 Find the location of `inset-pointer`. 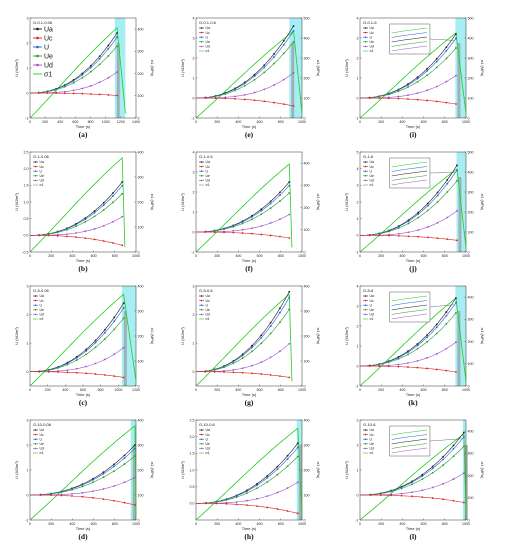

inset-pointer is located at coordinates (442, 173).